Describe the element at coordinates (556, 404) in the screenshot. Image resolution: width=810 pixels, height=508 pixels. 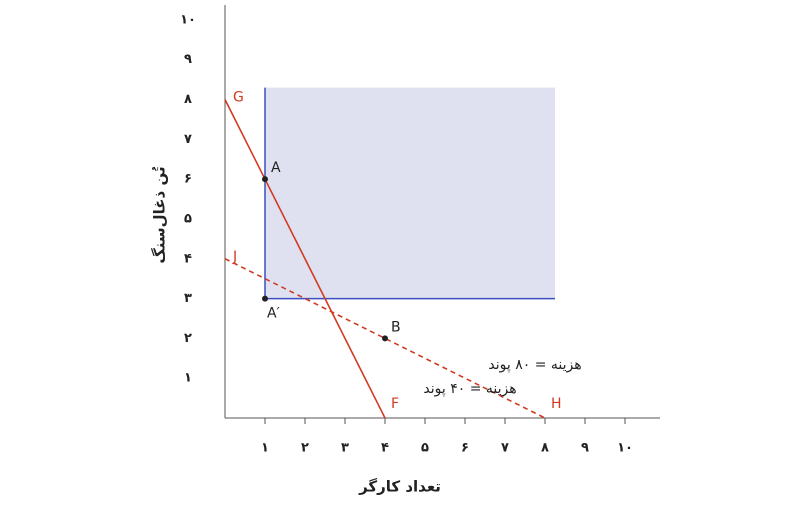
I see `line-end-label: H` at that location.